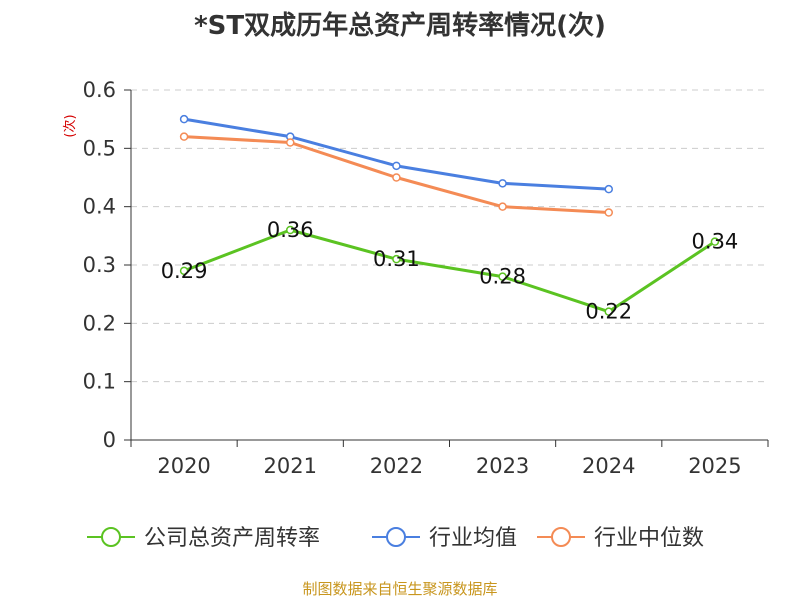 The image size is (800, 600). Describe the element at coordinates (608, 466) in the screenshot. I see `x-tick-label: 2024` at that location.